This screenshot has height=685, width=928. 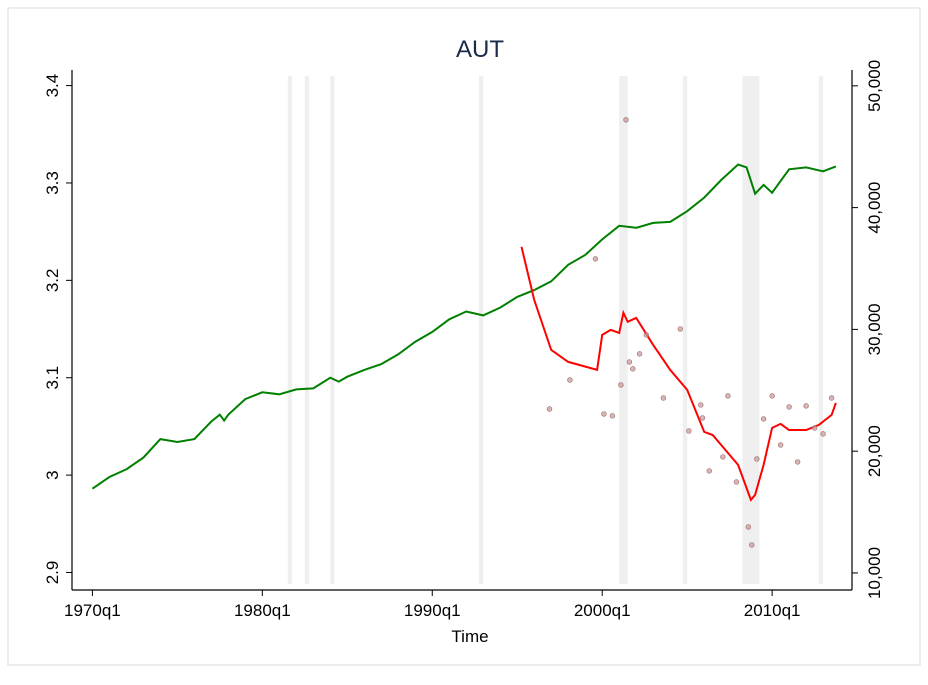 What do you see at coordinates (874, 86) in the screenshot?
I see `y2-tick-label: 50,000` at bounding box center [874, 86].